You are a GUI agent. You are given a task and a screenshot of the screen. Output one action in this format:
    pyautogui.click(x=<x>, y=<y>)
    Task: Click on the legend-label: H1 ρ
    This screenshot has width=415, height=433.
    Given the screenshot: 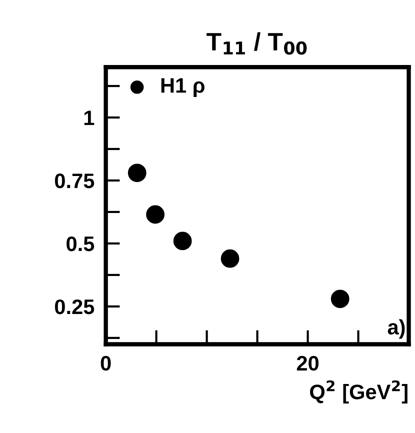 What is the action you would take?
    pyautogui.click(x=182, y=87)
    